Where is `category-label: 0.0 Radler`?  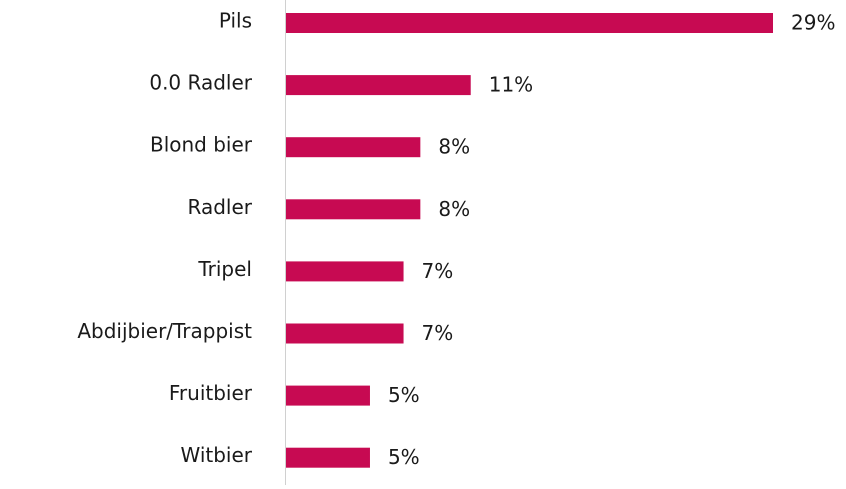
category-label: 0.0 Radler is located at coordinates (200, 83).